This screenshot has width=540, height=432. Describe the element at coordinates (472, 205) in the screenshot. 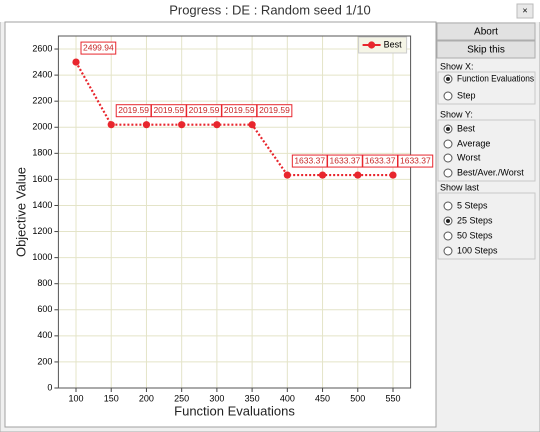

I see `radio-label: 5 Steps` at that location.